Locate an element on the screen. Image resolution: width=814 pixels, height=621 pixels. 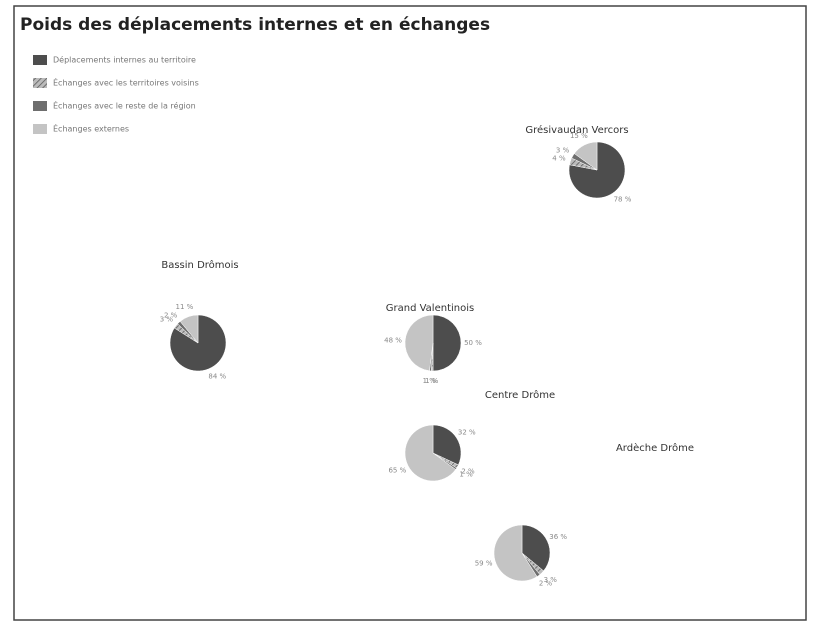
legend-label: Échanges avec les territoires voisins is located at coordinates (126, 82).